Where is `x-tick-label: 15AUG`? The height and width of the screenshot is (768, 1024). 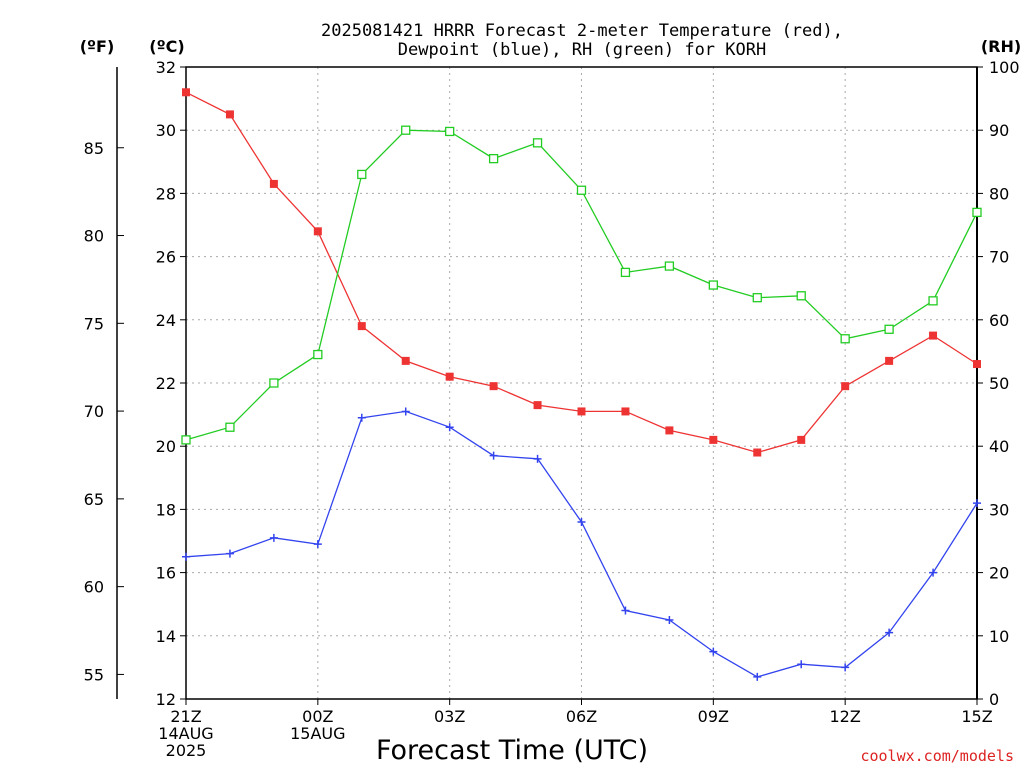 x-tick-label: 15AUG is located at coordinates (317, 733).